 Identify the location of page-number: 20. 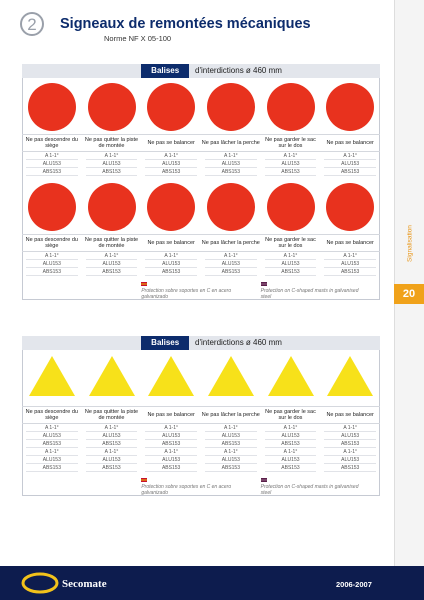
(409, 294).